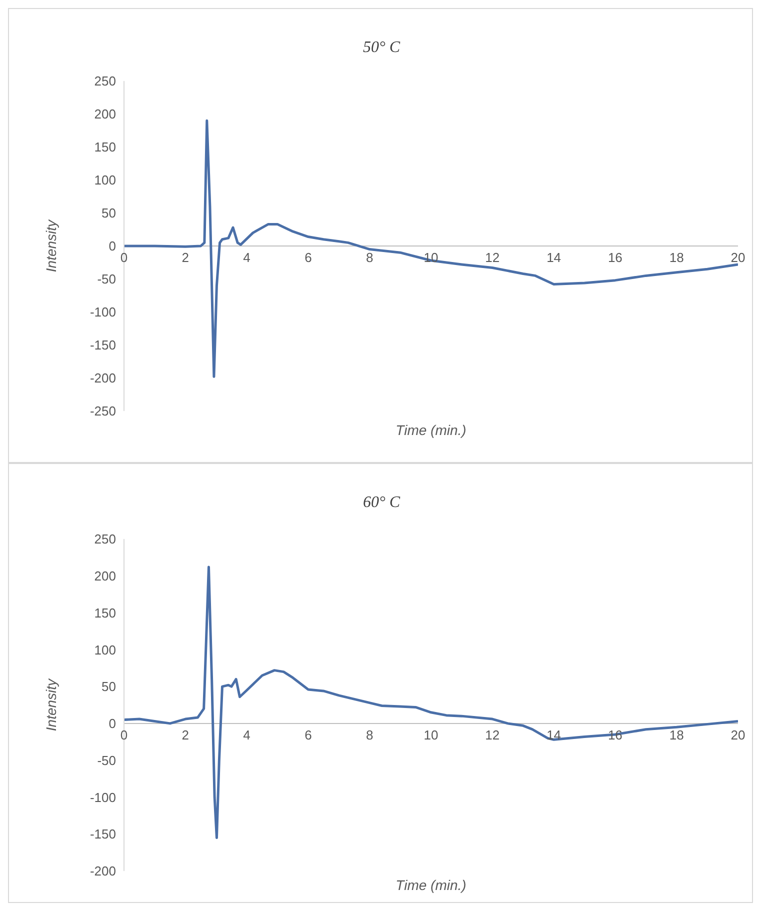 The height and width of the screenshot is (915, 761). What do you see at coordinates (554, 257) in the screenshot?
I see `x-tick-label: 14` at bounding box center [554, 257].